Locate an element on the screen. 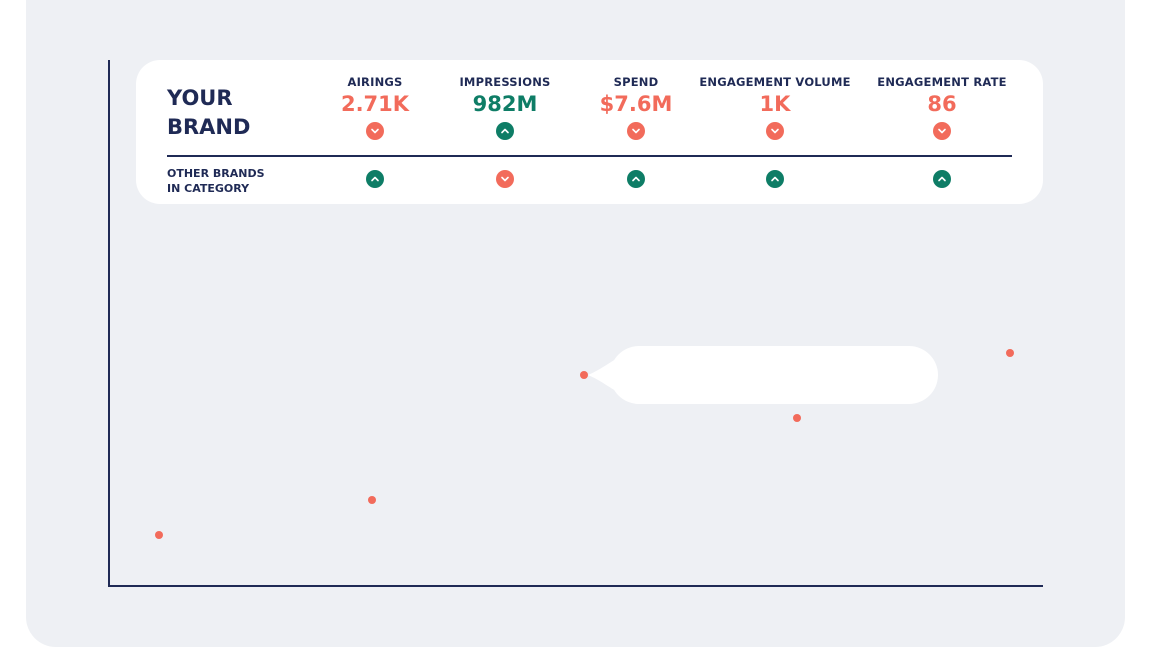 The height and width of the screenshot is (648, 1152). other-brands-line1: OTHER BRANDS is located at coordinates (216, 173).